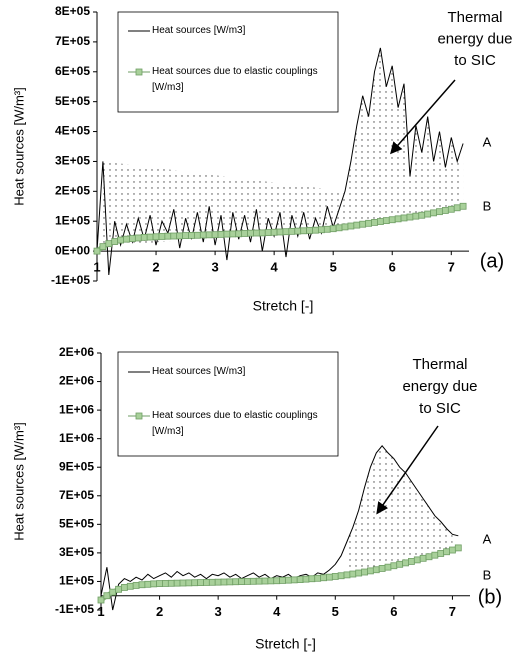  I want to click on panel-label: (b), so click(490, 597).